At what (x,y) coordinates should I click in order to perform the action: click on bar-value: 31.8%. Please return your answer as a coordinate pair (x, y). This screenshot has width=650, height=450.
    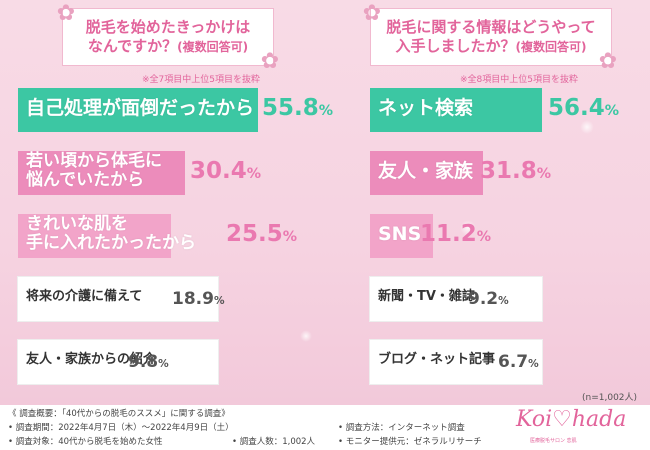
    Looking at the image, I should click on (515, 171).